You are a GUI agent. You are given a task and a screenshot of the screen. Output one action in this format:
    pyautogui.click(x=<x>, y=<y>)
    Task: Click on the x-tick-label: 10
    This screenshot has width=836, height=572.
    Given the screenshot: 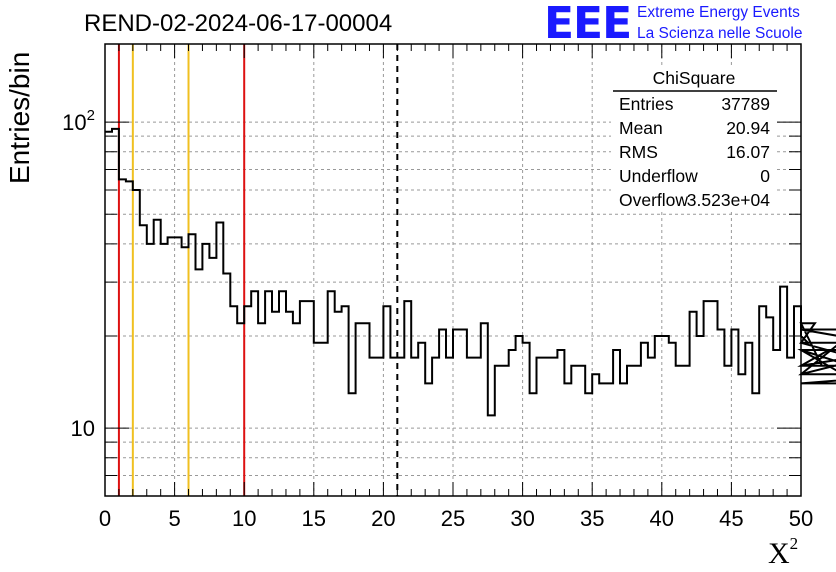 What is the action you would take?
    pyautogui.click(x=244, y=518)
    